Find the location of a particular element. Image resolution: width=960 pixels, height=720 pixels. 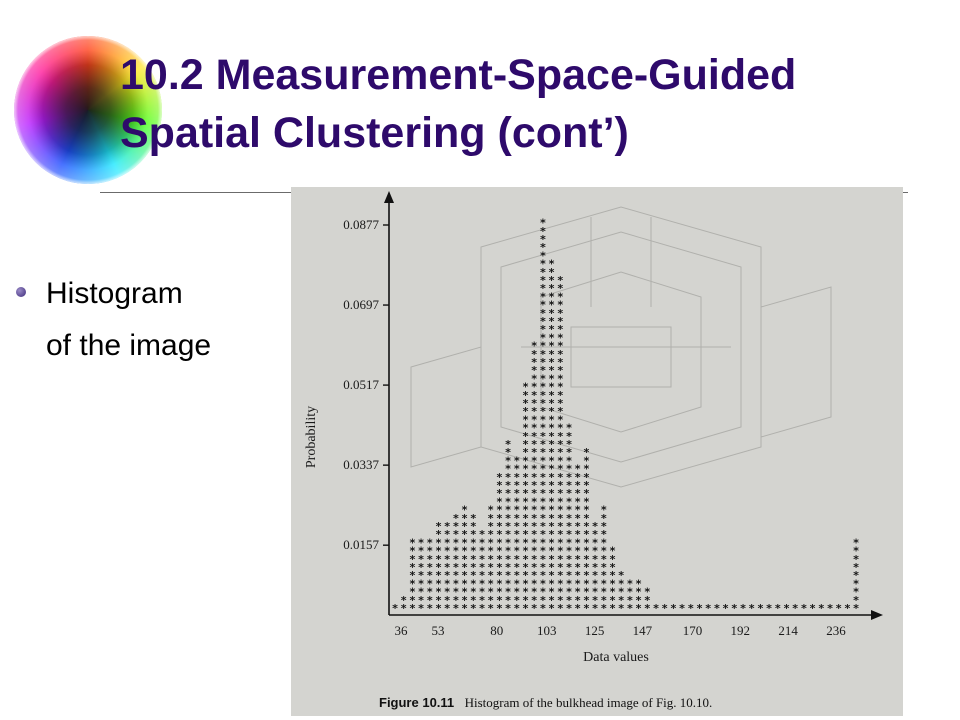

y-axis-title: Probability is located at coordinates (311, 437).